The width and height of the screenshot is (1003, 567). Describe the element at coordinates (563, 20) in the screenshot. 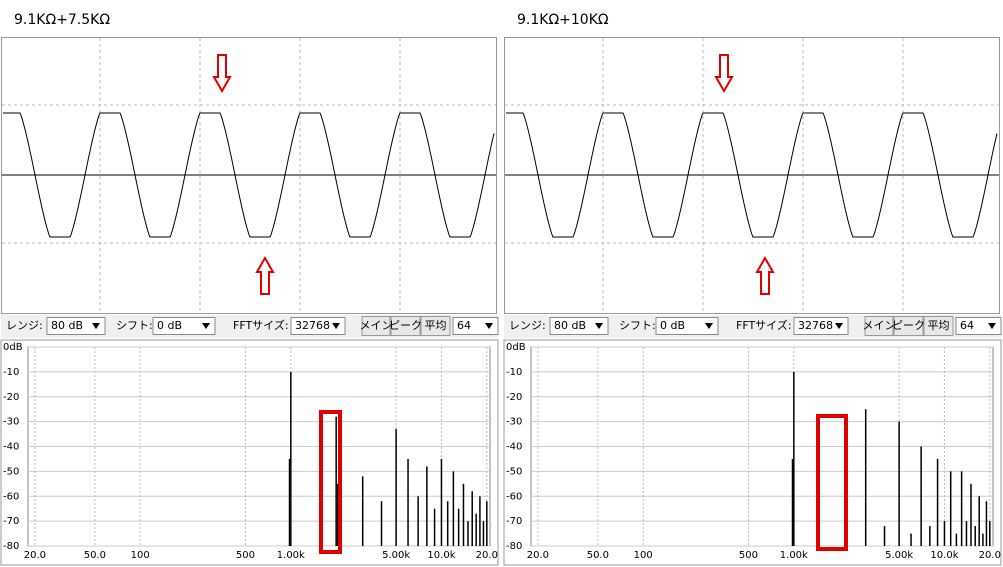

I see `panel-title: 9.1KΩ+10KΩ` at that location.